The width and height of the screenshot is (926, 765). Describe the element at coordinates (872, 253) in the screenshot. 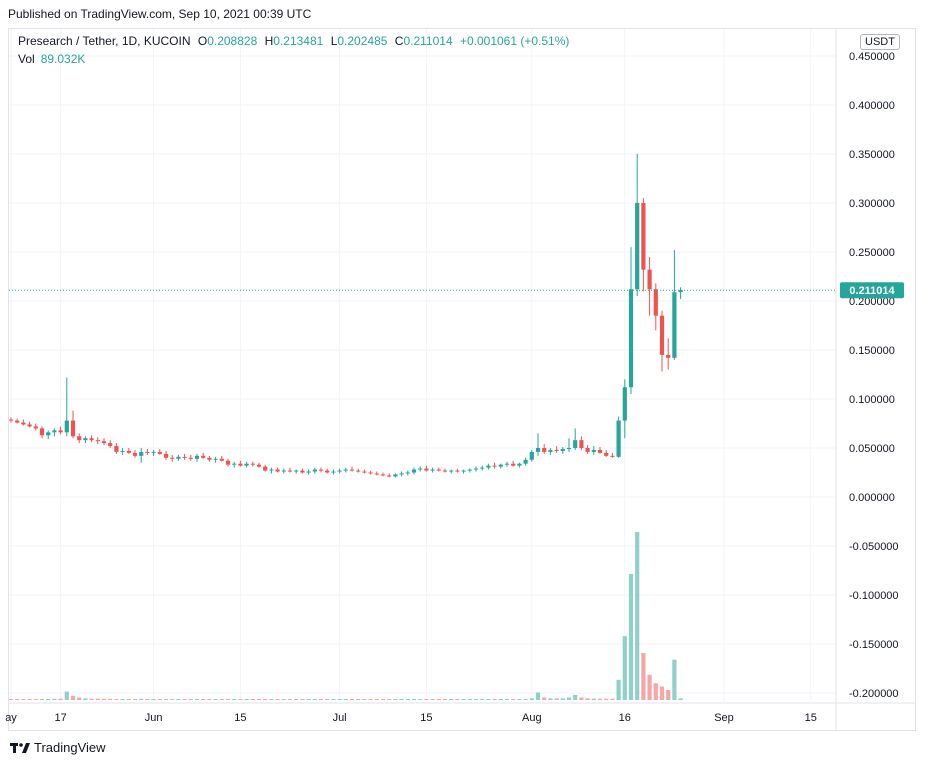

I see `y-tick-label: 0.250000` at that location.